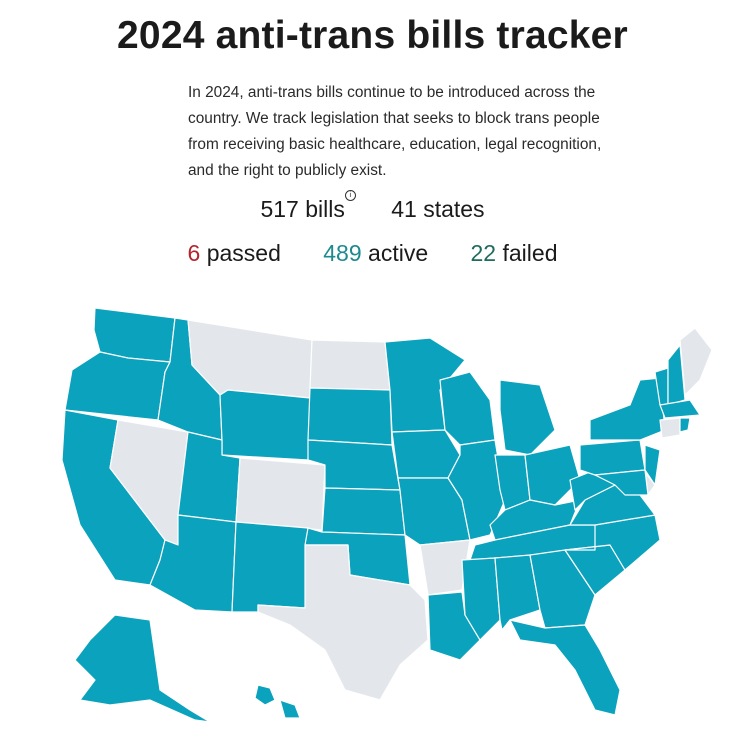 This screenshot has height=735, width=745. What do you see at coordinates (445, 567) in the screenshot?
I see `state-AR` at bounding box center [445, 567].